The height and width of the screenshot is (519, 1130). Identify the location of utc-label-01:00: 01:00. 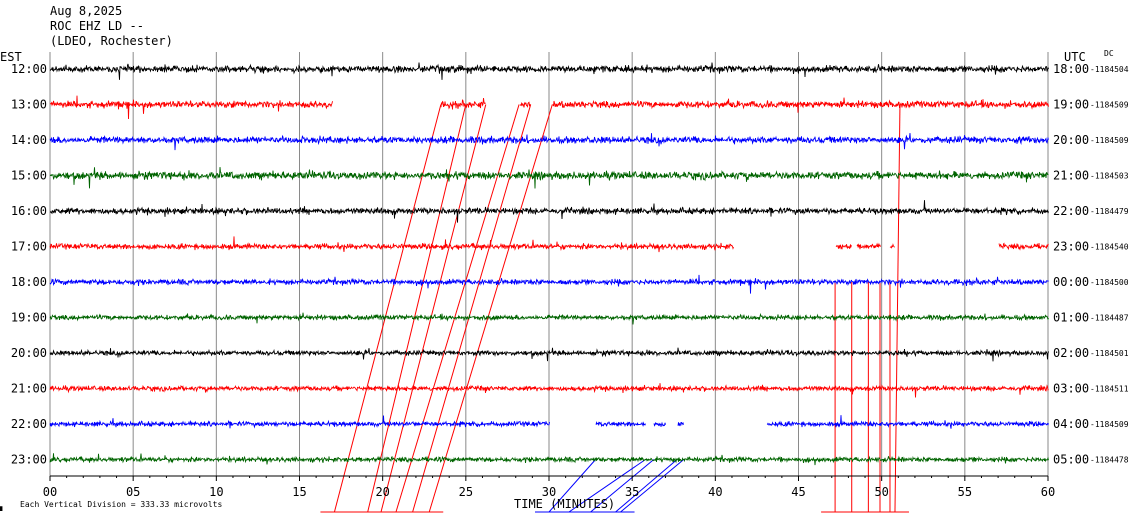
(1071, 318).